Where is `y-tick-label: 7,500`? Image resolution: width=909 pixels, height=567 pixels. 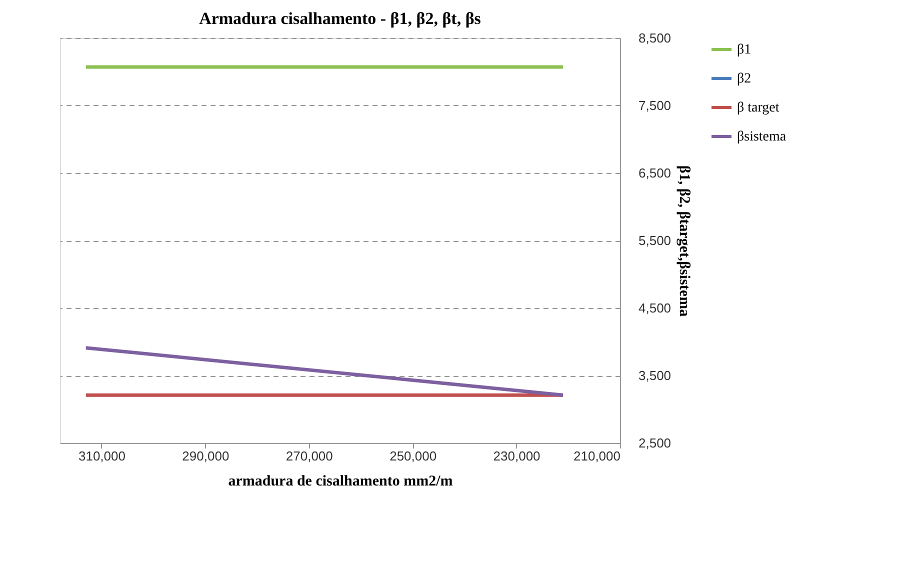 y-tick-label: 7,500 is located at coordinates (655, 105).